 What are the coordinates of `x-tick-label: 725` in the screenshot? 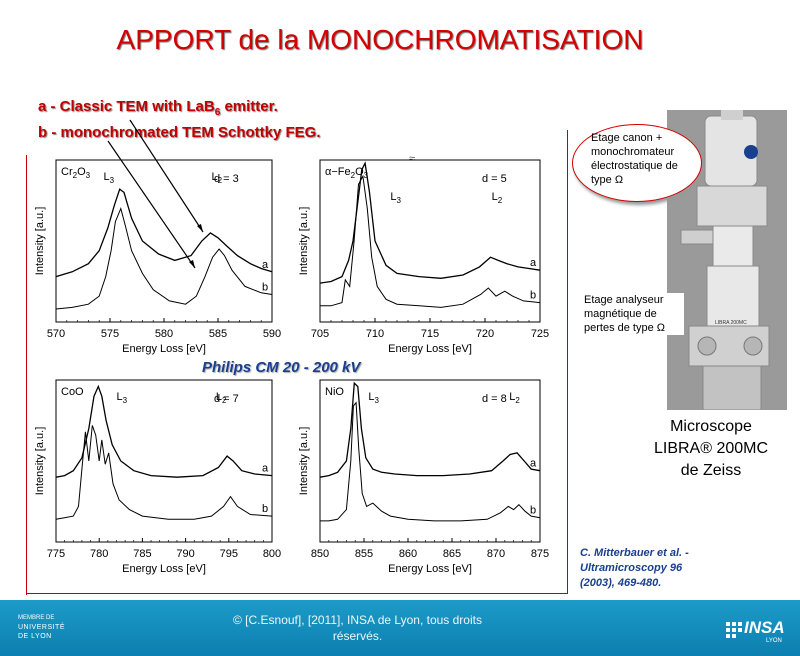 It's located at (540, 334).